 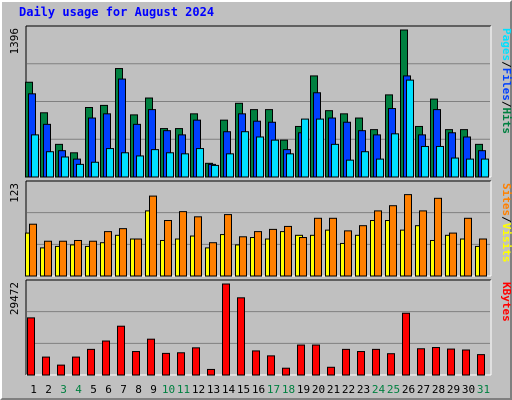 What do you see at coordinates (14, 41) in the screenshot?
I see `panel-requests-scale-label: 1396` at bounding box center [14, 41].